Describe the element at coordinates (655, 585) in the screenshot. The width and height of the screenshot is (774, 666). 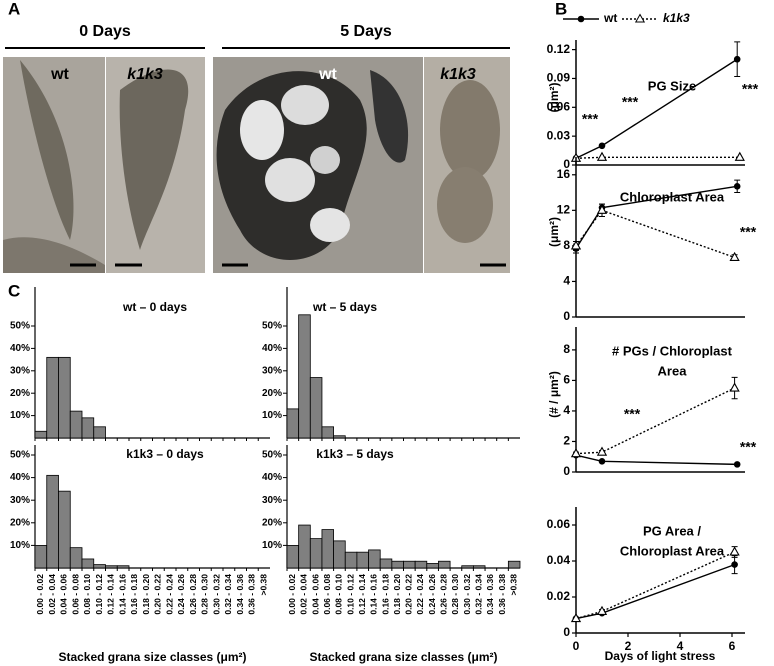
I see `series-line` at that location.